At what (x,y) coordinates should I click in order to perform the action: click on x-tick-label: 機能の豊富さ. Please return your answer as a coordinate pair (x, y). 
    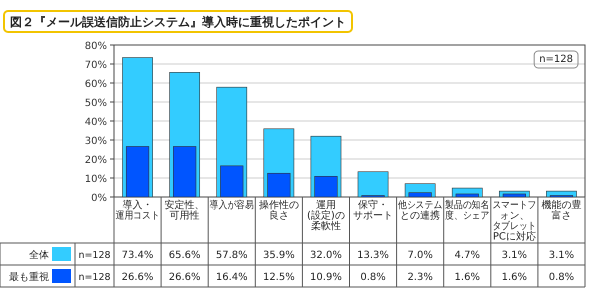
    Looking at the image, I should click on (561, 210).